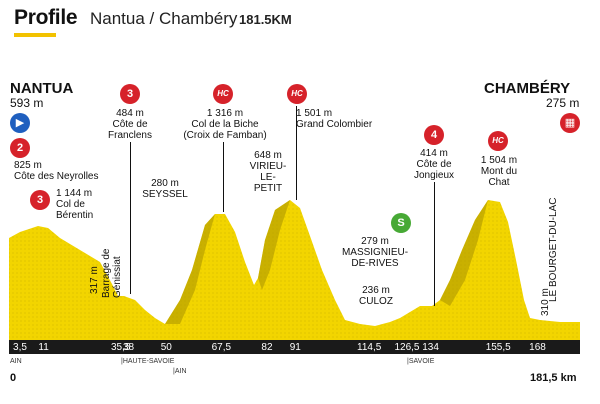 This screenshot has height=404, width=600. What do you see at coordinates (553, 249) in the screenshot?
I see `place-bourget: LE BOURGET-DU-LAC` at bounding box center [553, 249].